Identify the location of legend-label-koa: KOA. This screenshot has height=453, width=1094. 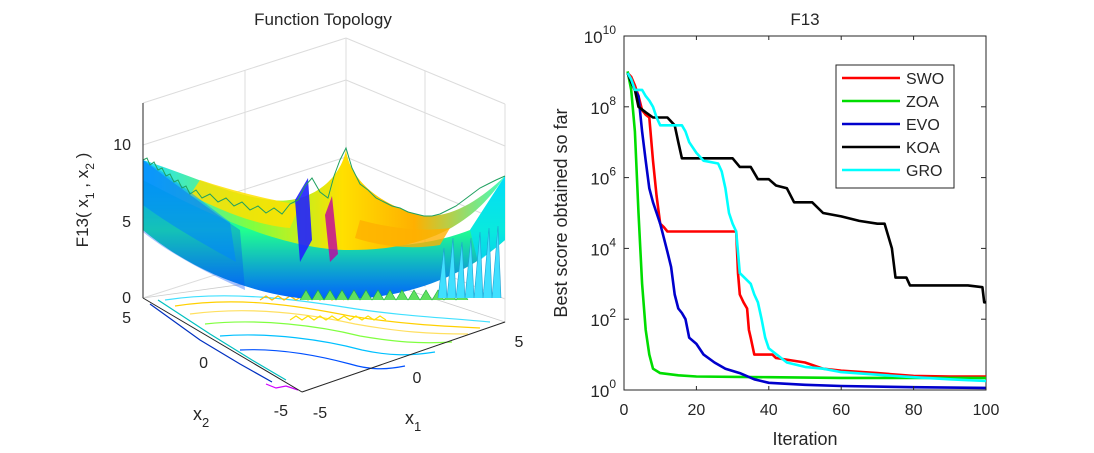
(923, 148).